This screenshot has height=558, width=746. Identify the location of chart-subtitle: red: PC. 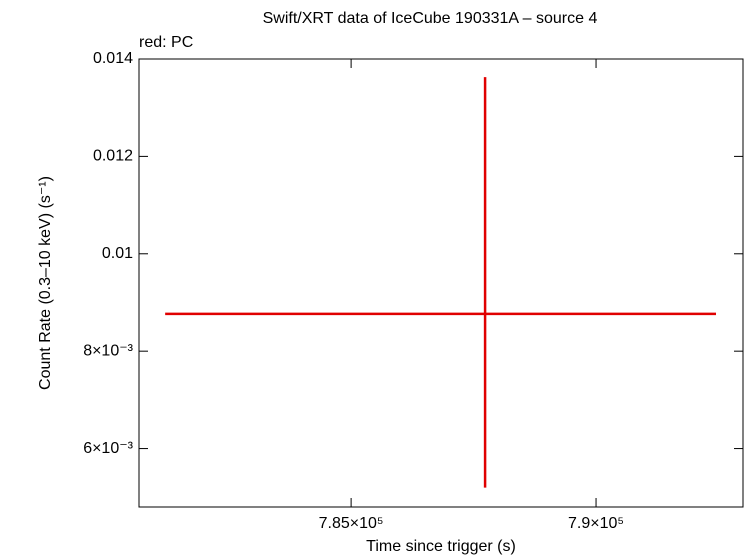
(166, 42).